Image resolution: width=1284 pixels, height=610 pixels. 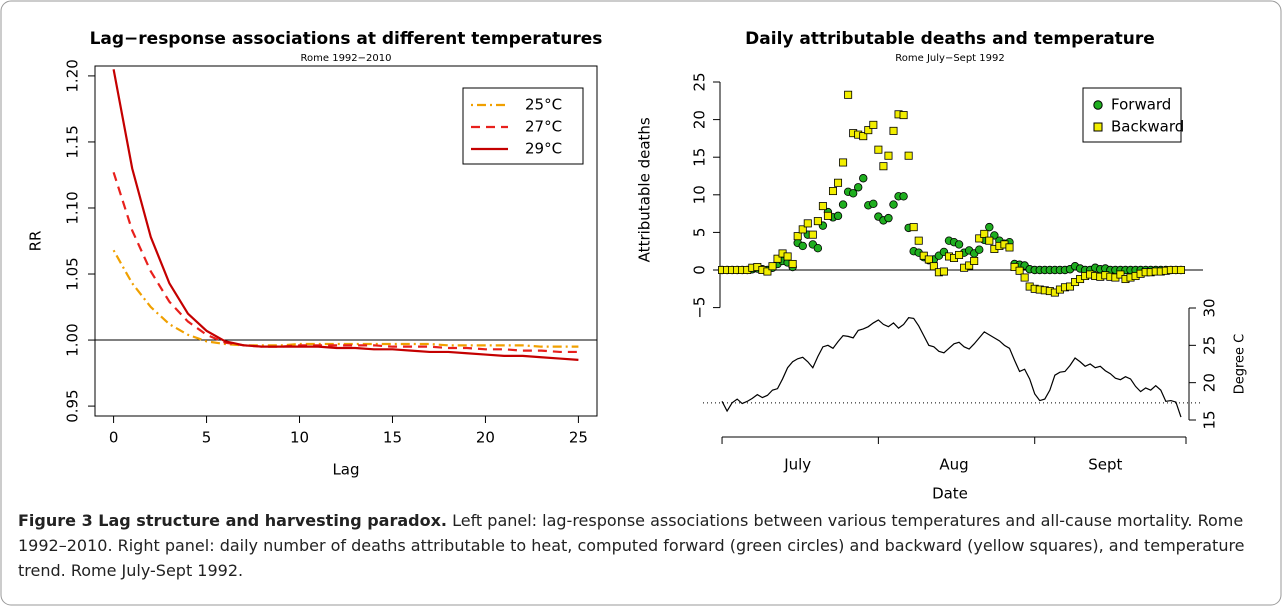 What do you see at coordinates (645, 189) in the screenshot?
I see `y-axis-label: Attributable deaths` at bounding box center [645, 189].